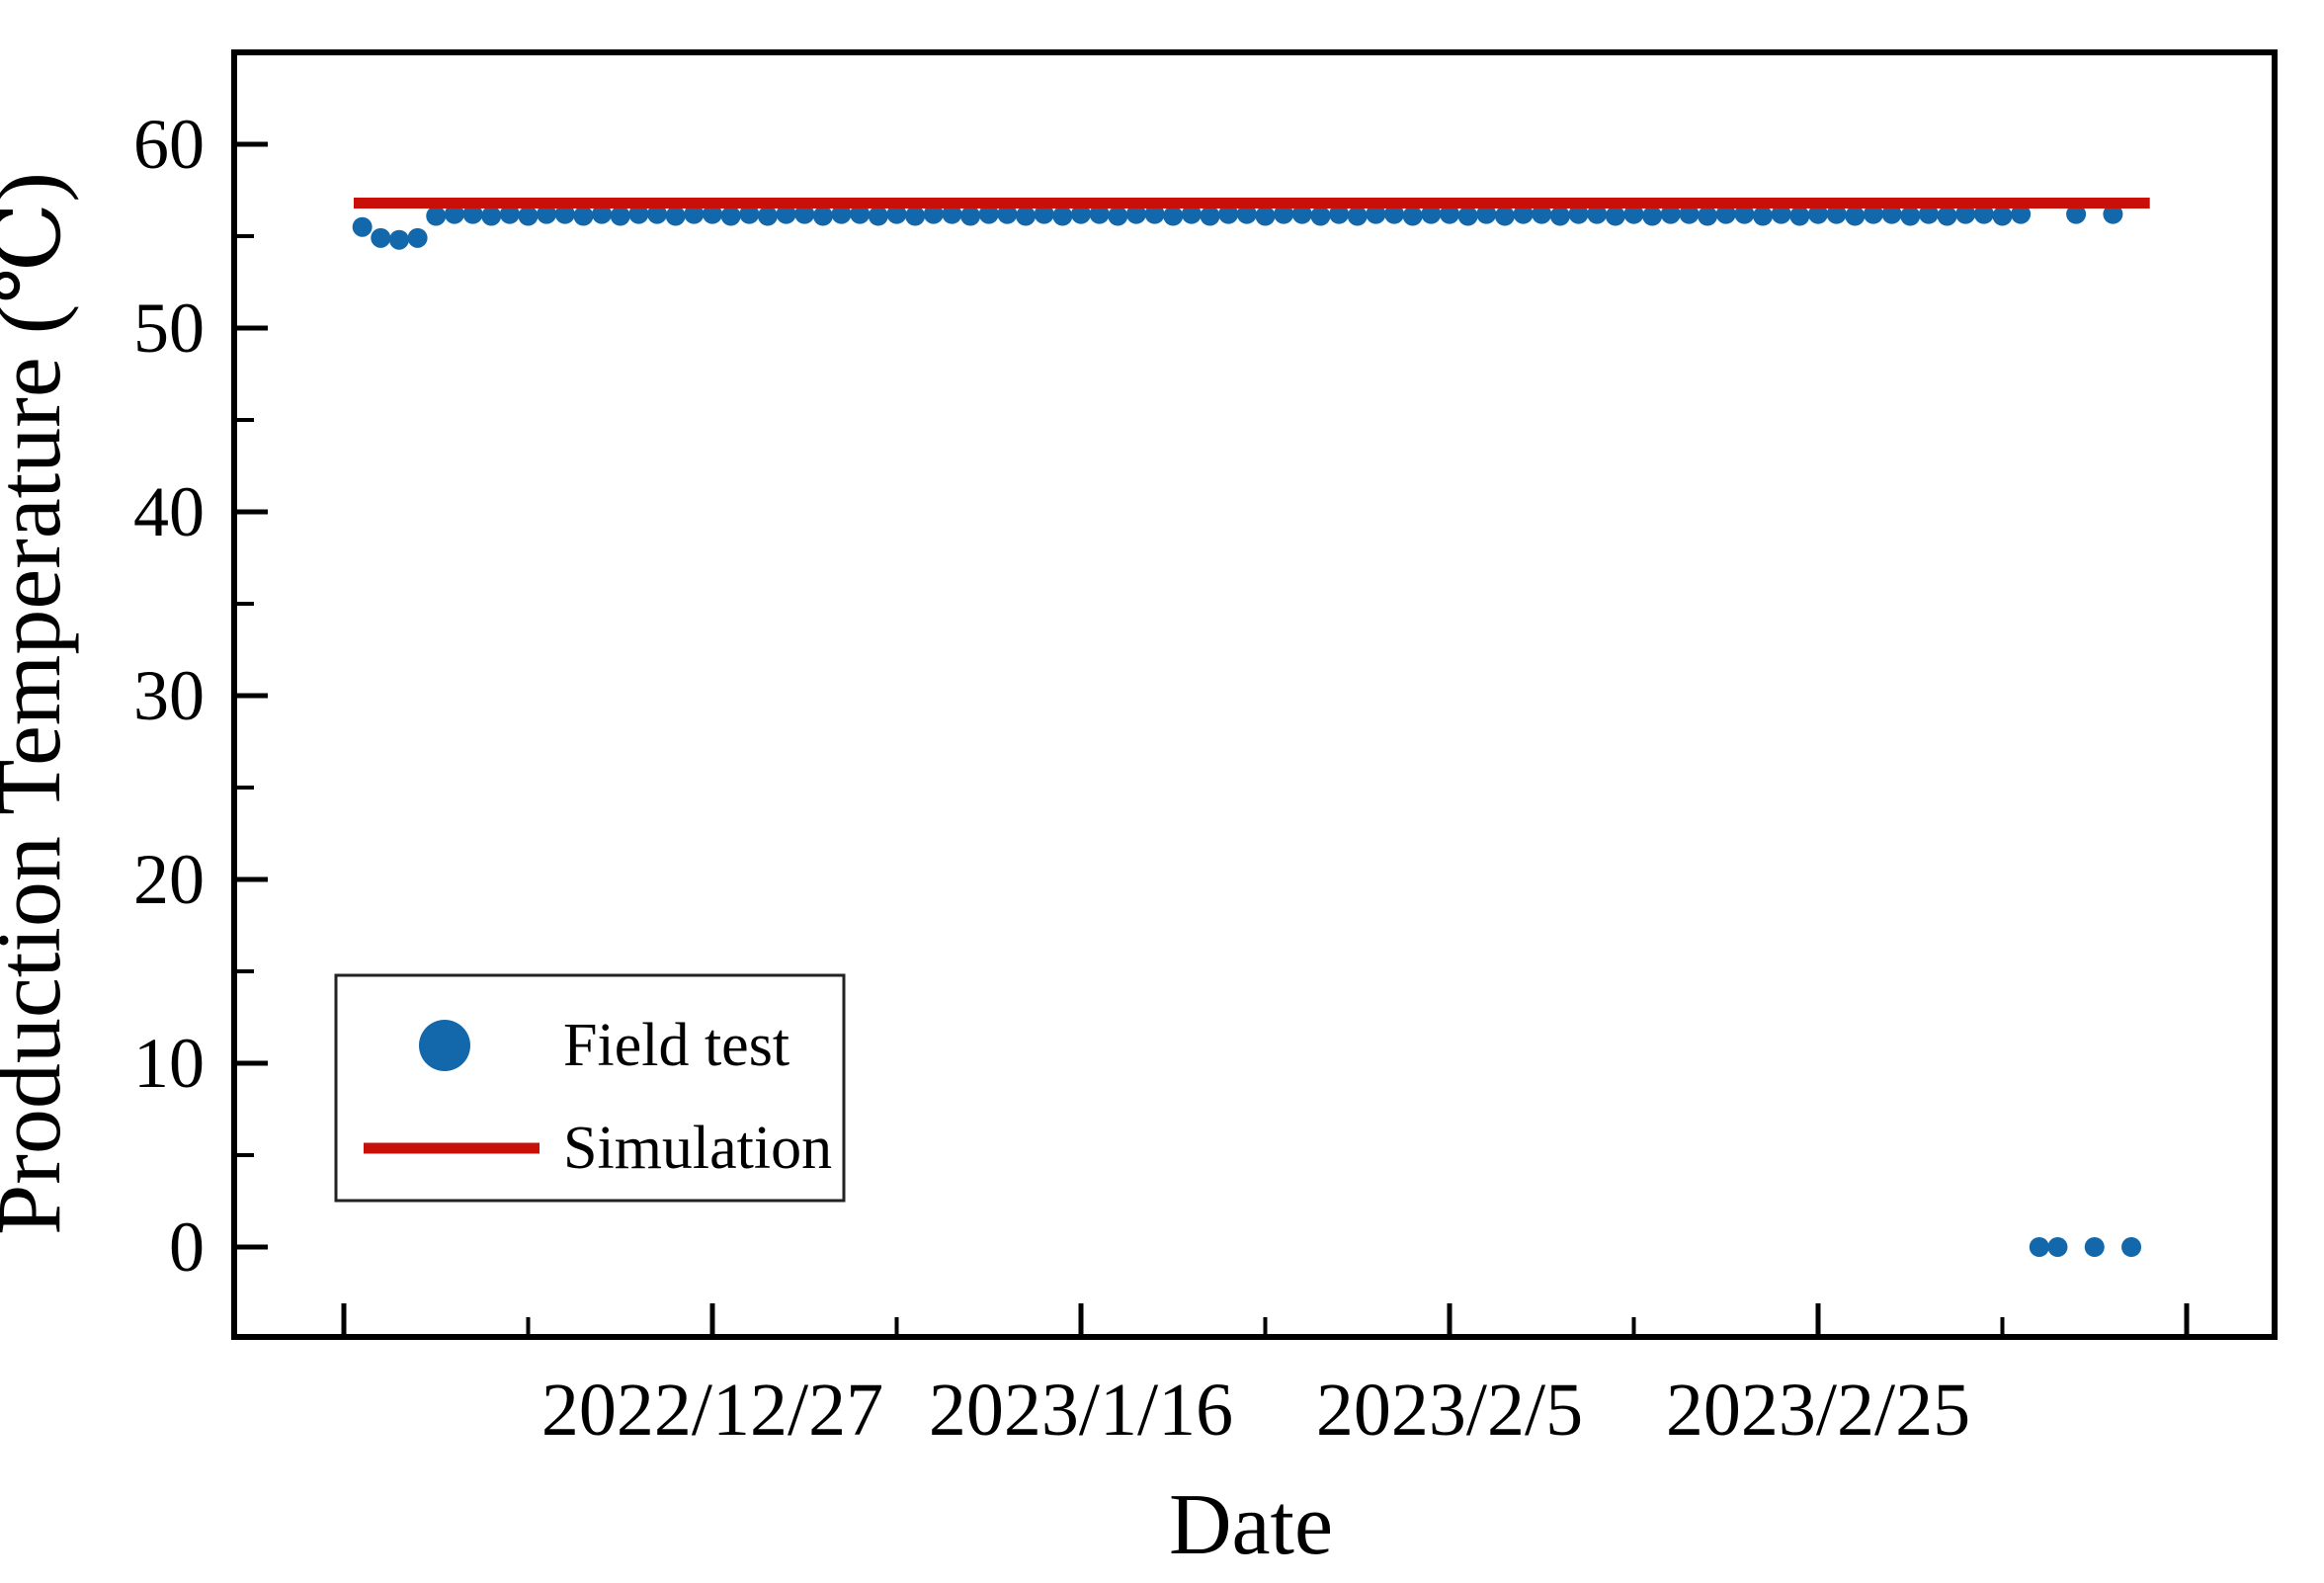 The image size is (2324, 1583). I want to click on y-tick-label: 10, so click(169, 1063).